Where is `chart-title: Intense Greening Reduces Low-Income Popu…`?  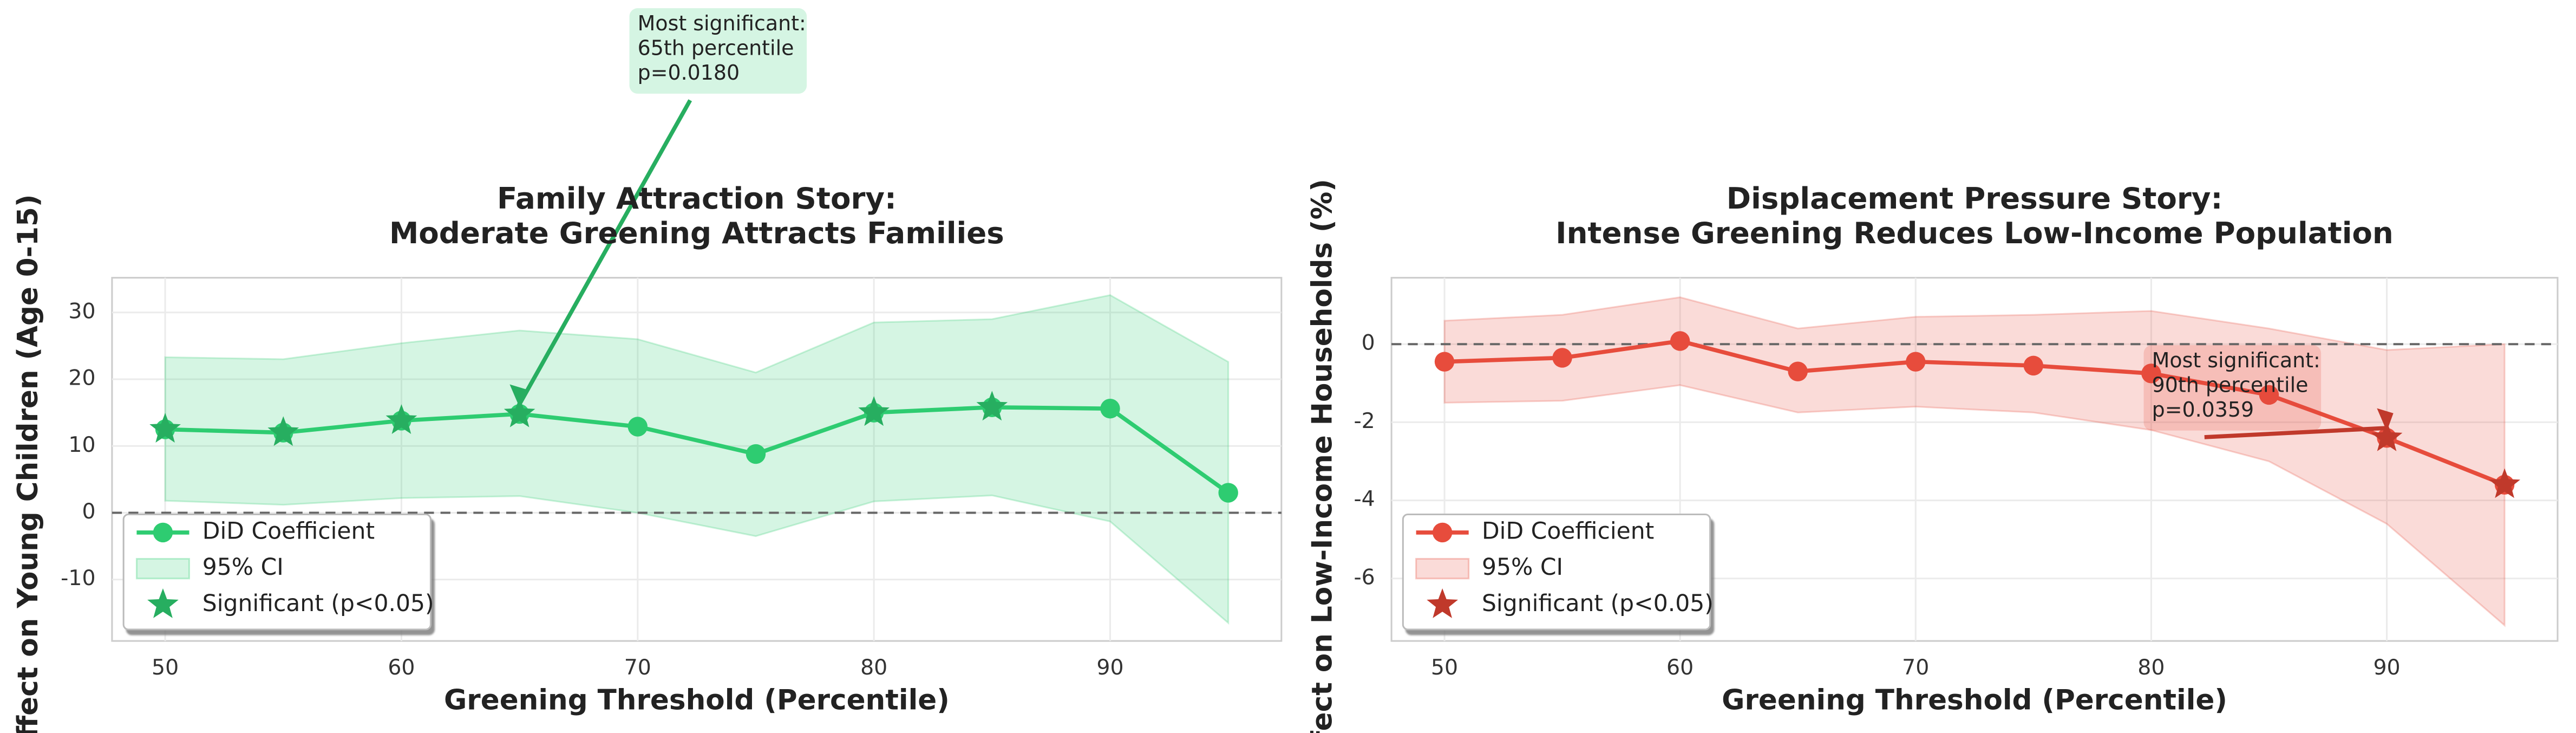 chart-title: Intense Greening Reduces Low-Income Popu… is located at coordinates (1974, 233).